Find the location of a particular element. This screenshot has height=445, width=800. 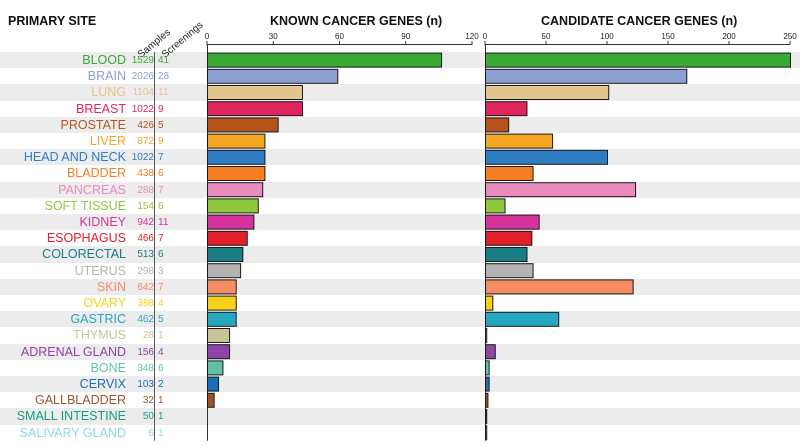

screenings-count: 9 is located at coordinates (161, 141).